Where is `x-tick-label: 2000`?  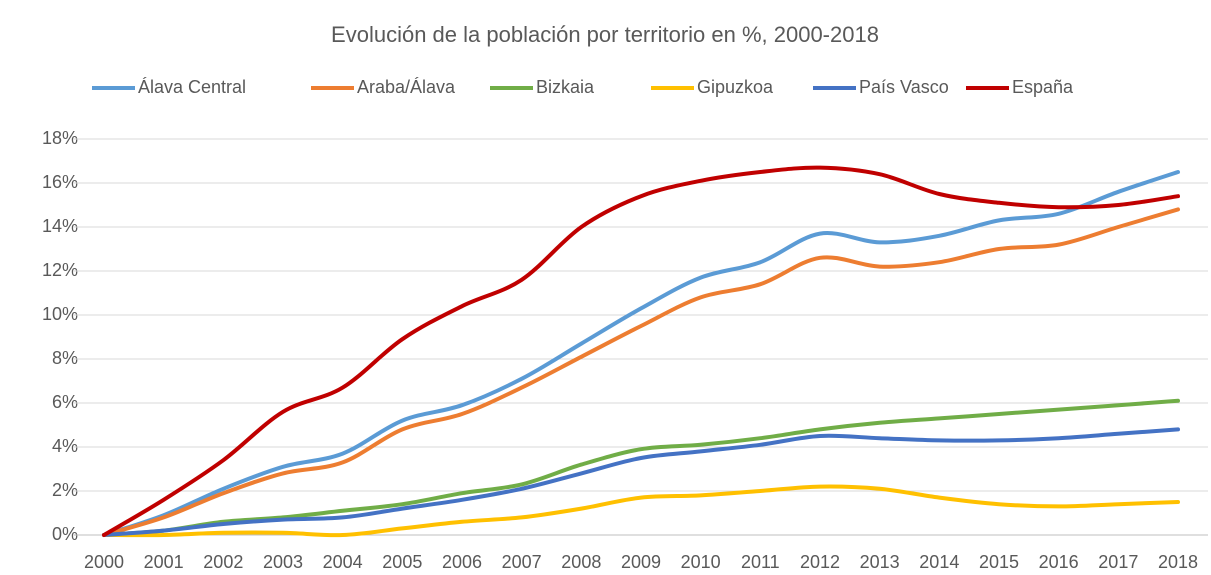 x-tick-label: 2000 is located at coordinates (104, 562).